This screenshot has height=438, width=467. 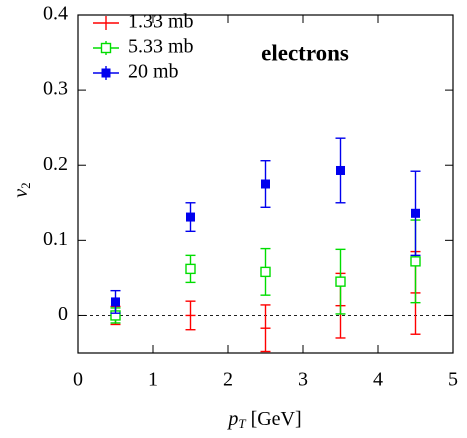 I want to click on y-tick-label: 0.4, so click(x=55, y=14).